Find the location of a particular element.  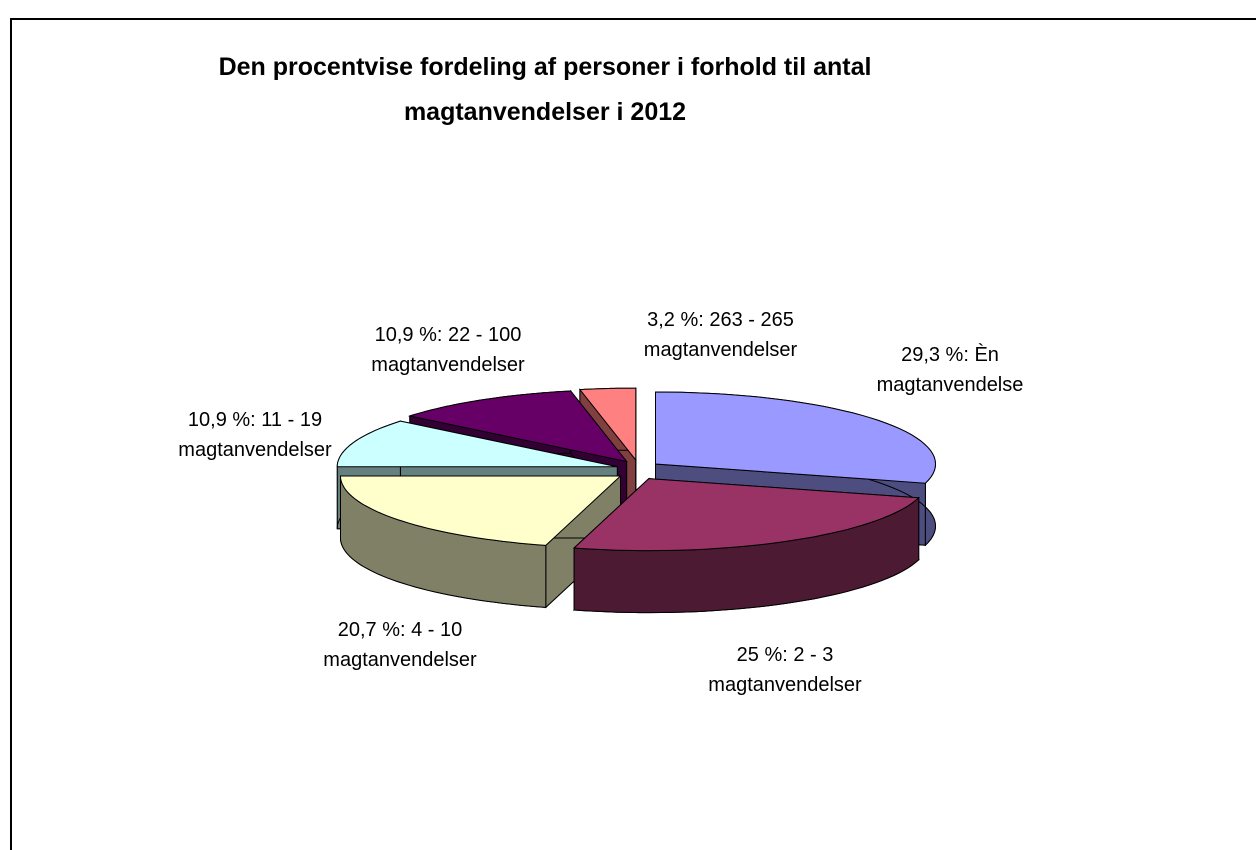

chart is located at coordinates (636, 500).